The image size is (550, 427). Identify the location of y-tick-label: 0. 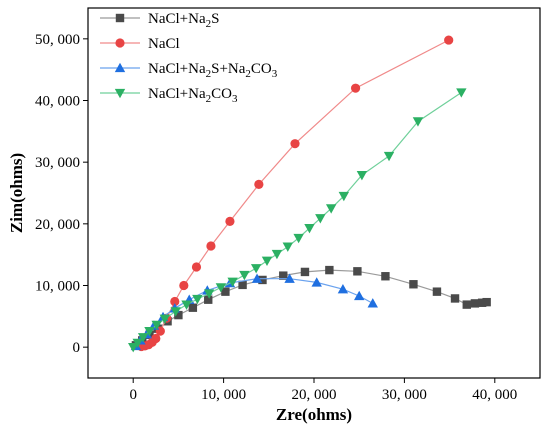
(77, 348).